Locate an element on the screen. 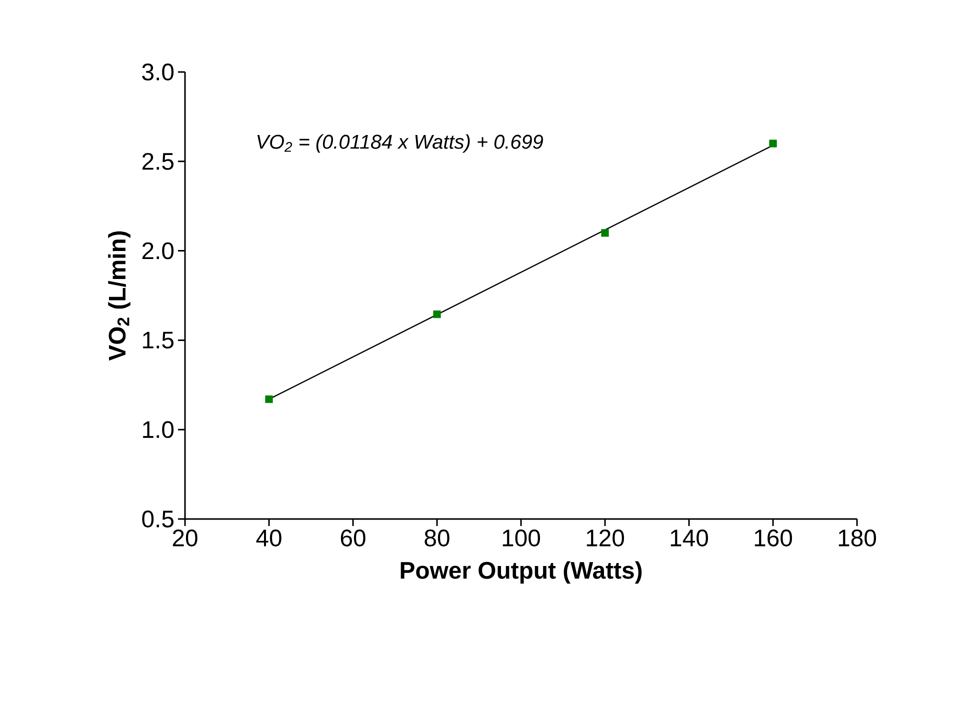  x-tick-label: 40 is located at coordinates (269, 538).